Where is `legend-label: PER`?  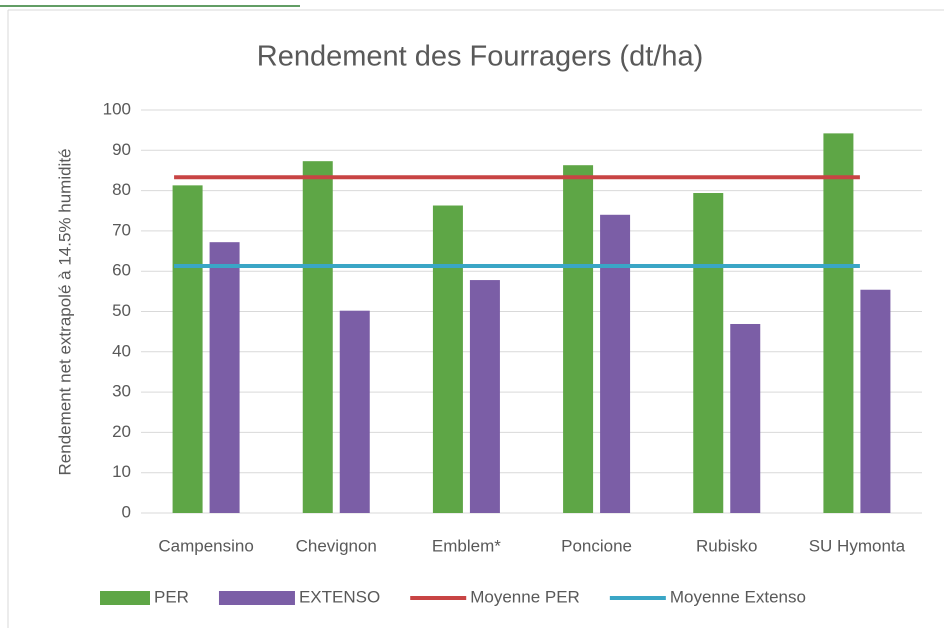 legend-label: PER is located at coordinates (171, 596).